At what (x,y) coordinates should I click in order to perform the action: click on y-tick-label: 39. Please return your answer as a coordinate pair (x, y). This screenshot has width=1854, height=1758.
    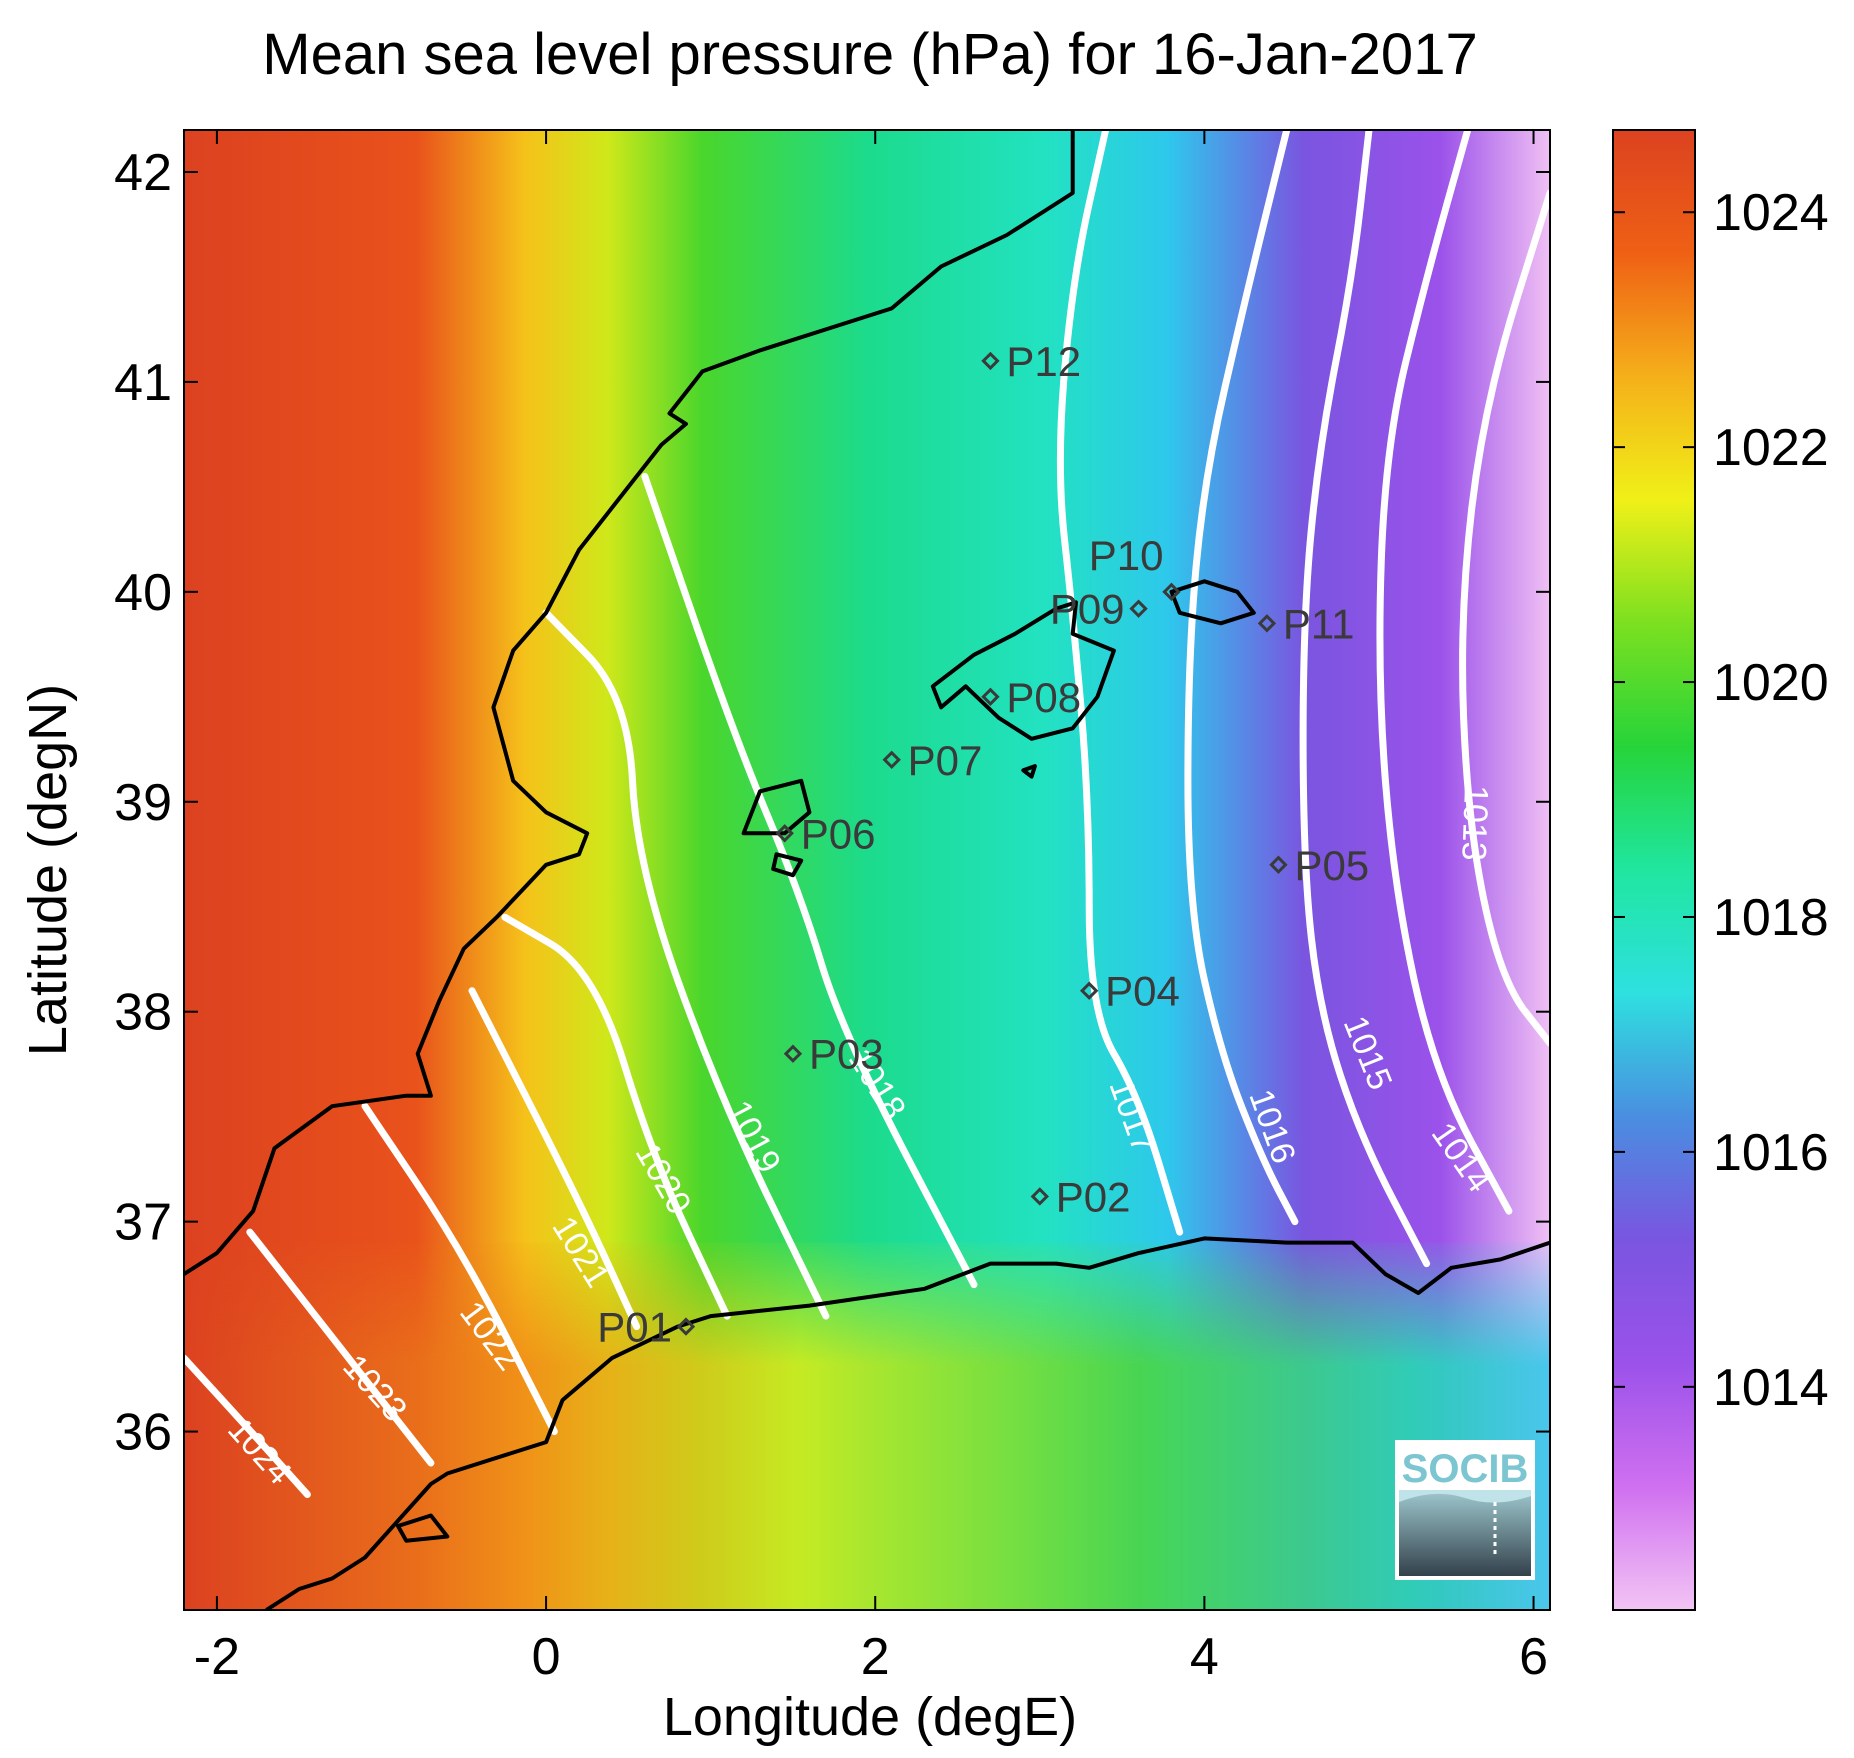
    Looking at the image, I should click on (143, 803).